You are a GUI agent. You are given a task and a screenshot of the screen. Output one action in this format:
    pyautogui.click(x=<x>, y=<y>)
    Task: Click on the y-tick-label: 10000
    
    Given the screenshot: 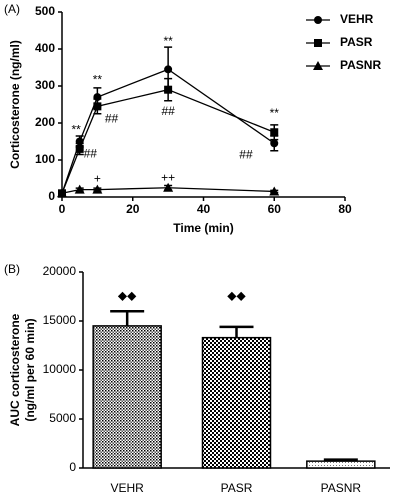 What is the action you would take?
    pyautogui.click(x=60, y=369)
    